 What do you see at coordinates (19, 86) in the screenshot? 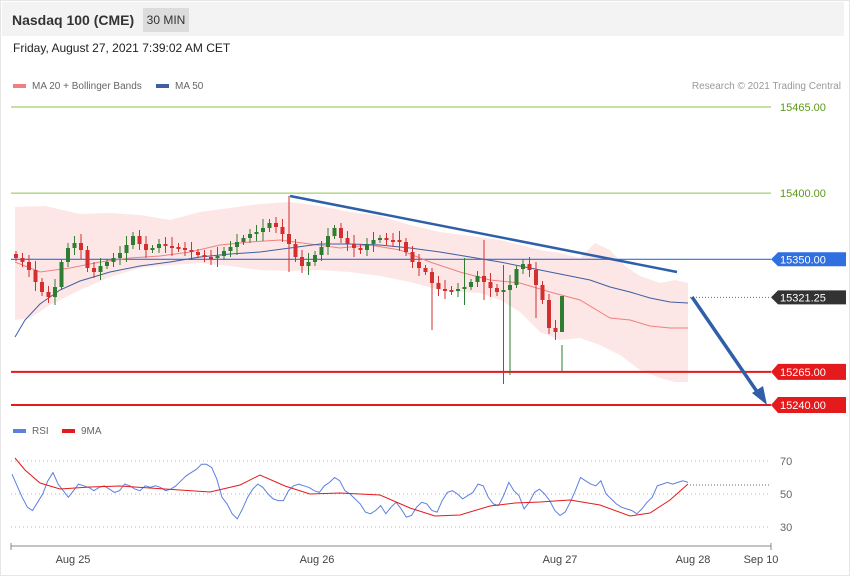
I see `ma20-swatch` at bounding box center [19, 86].